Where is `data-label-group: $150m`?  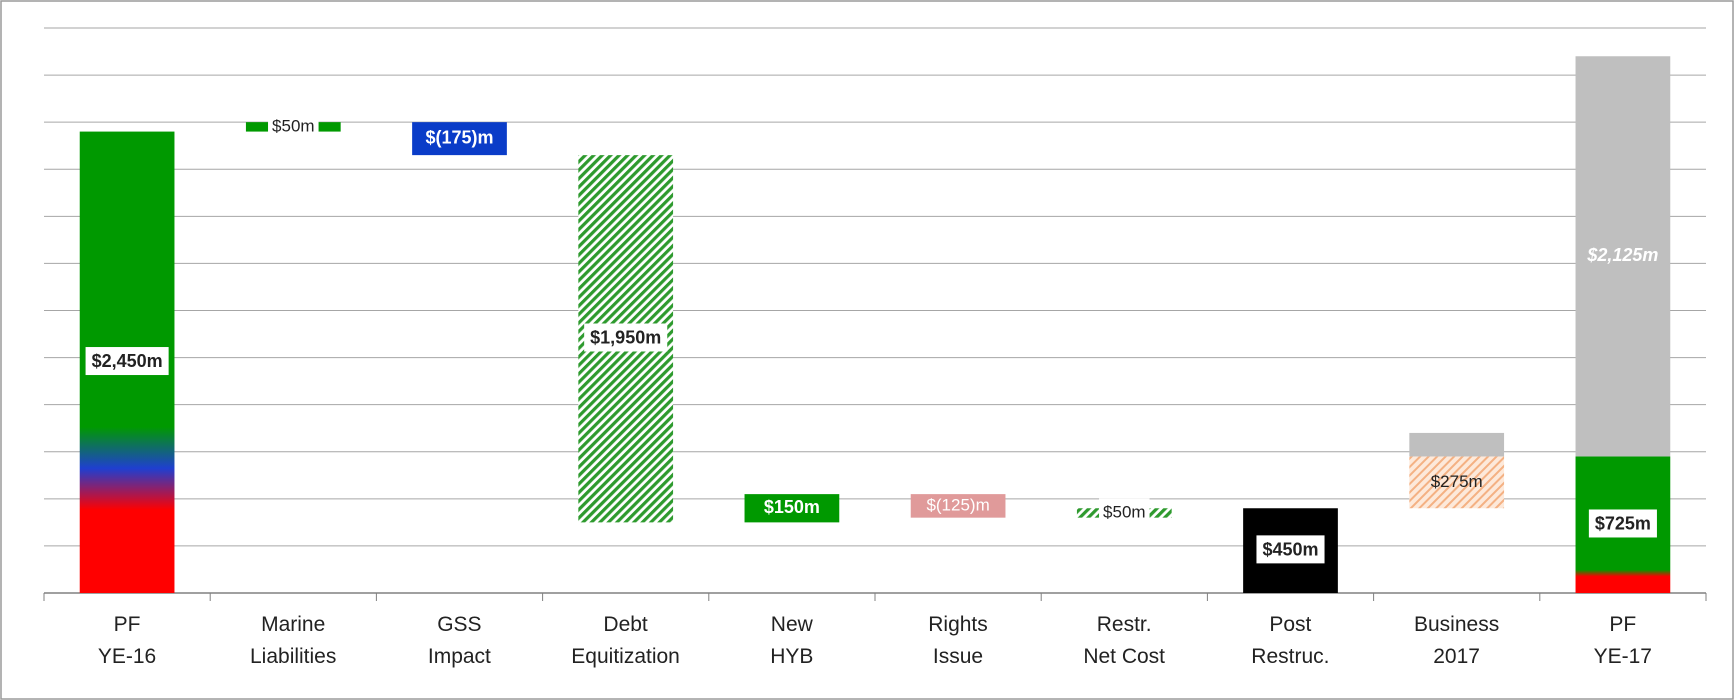 data-label-group: $150m is located at coordinates (792, 507).